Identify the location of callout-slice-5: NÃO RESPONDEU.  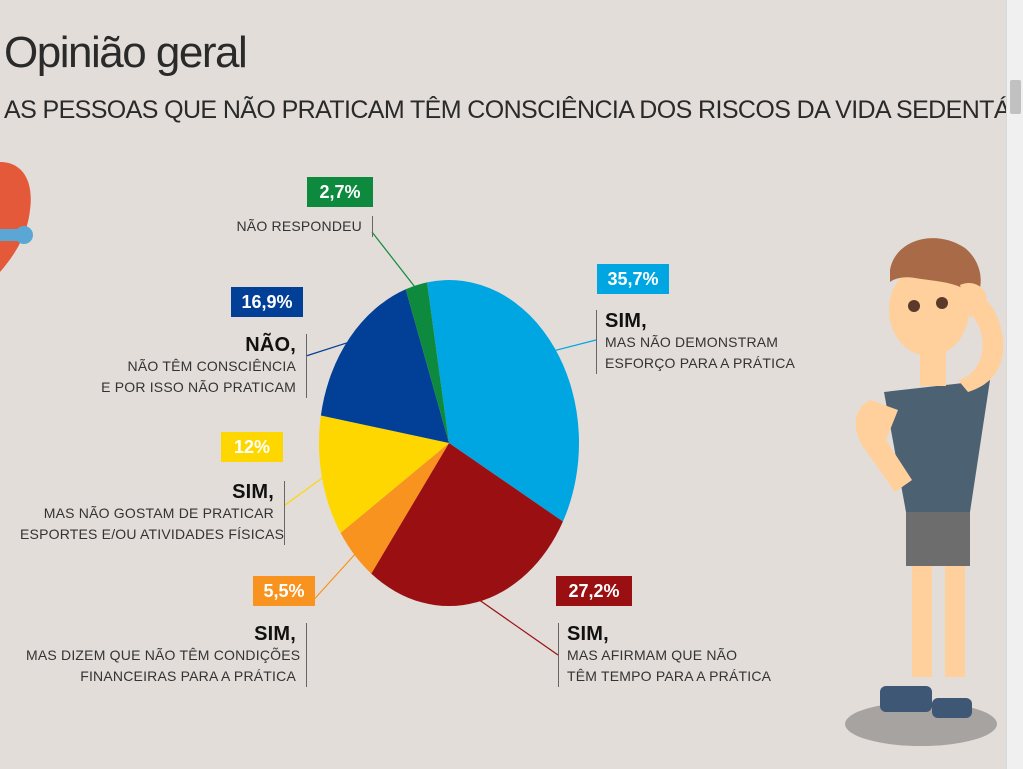
(296, 226).